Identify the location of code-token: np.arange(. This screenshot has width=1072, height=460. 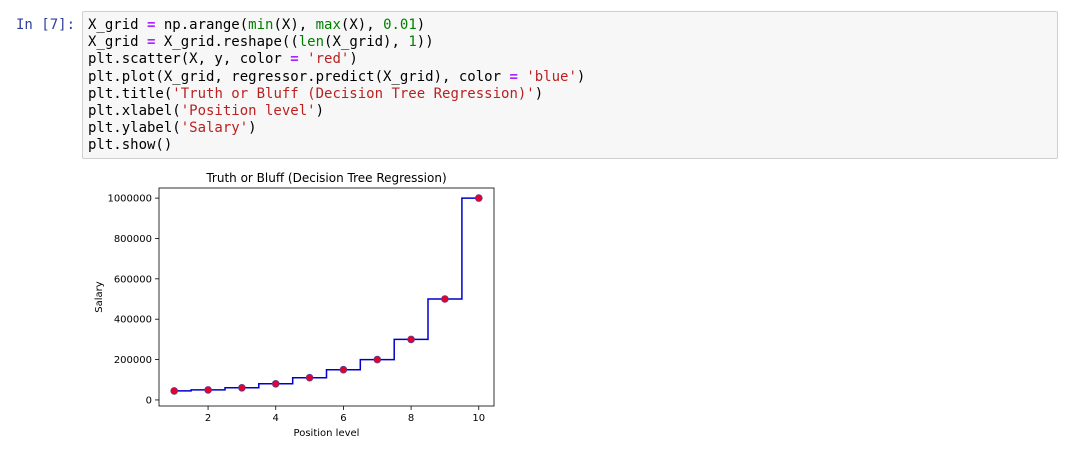
(202, 25).